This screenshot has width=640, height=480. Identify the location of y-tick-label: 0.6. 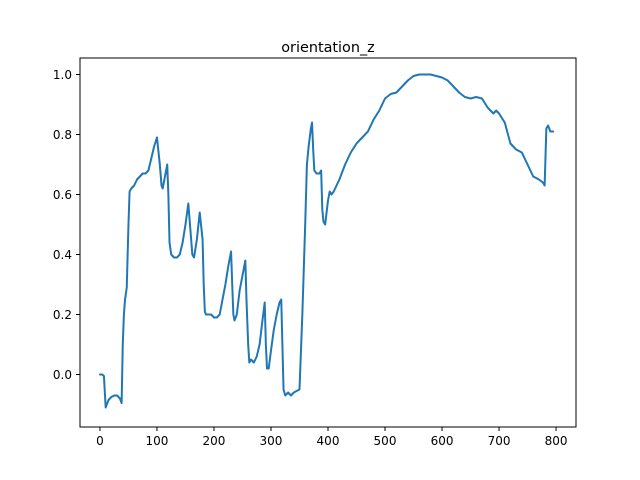
(62, 195).